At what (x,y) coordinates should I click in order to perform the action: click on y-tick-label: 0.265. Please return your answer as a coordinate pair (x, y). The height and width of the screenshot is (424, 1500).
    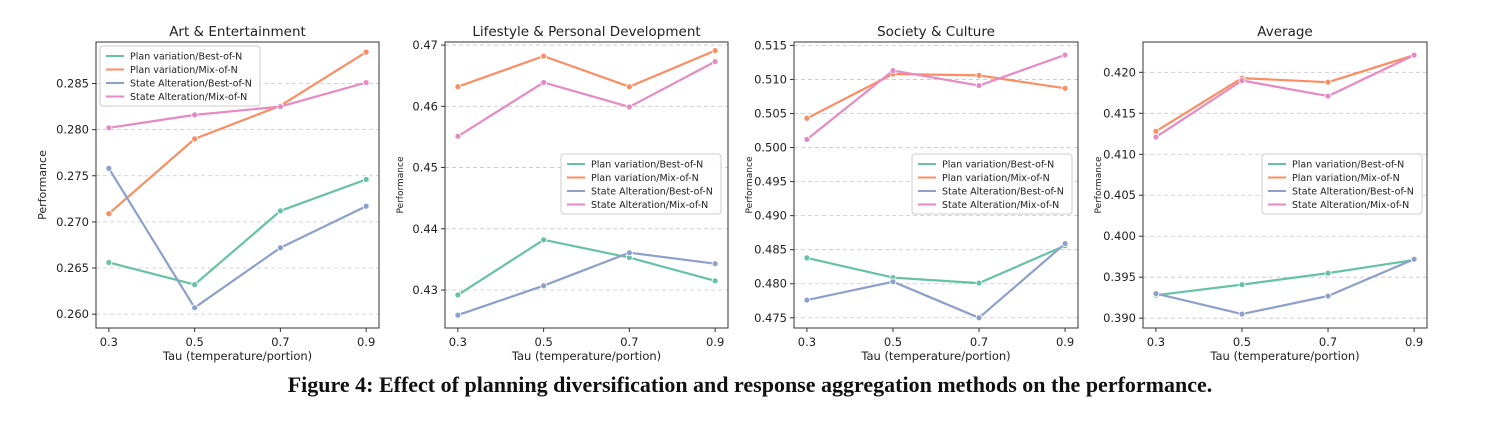
    Looking at the image, I should click on (72, 268).